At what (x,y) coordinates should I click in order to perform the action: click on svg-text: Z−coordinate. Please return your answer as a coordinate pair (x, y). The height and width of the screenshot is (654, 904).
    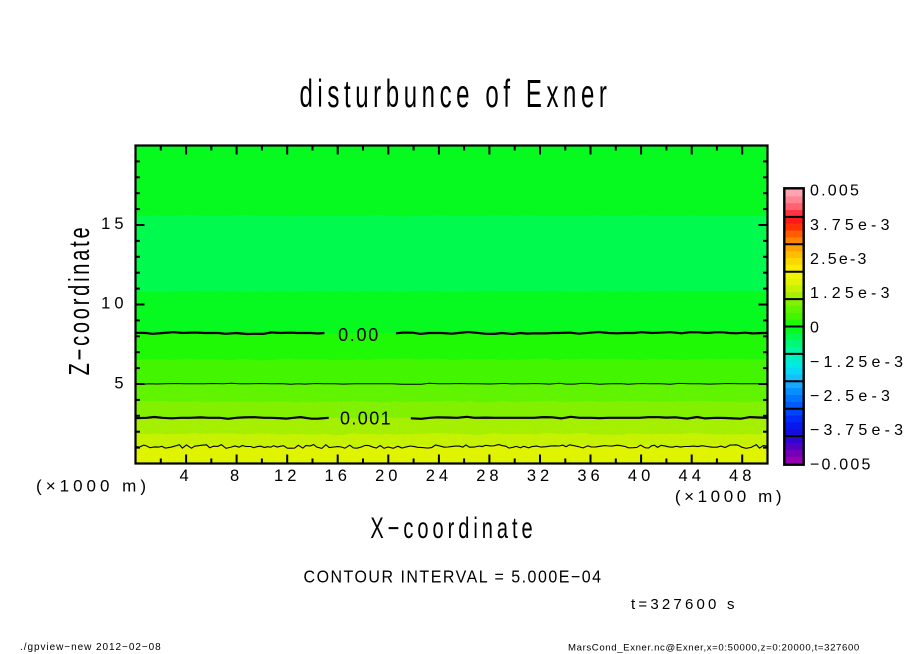
    Looking at the image, I should click on (79, 300).